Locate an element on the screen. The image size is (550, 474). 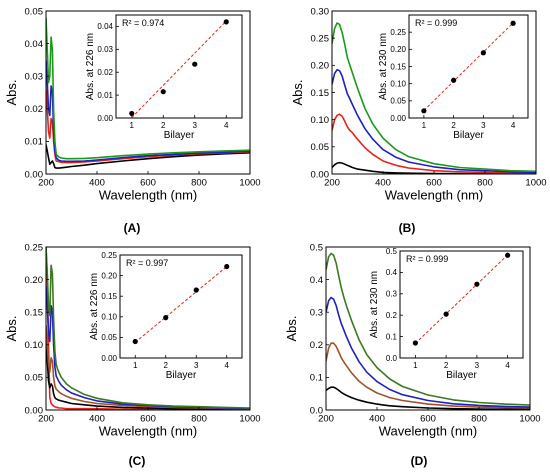
panel-a-main-x-axis-label: Wavelength (nm) is located at coordinates (148, 195).